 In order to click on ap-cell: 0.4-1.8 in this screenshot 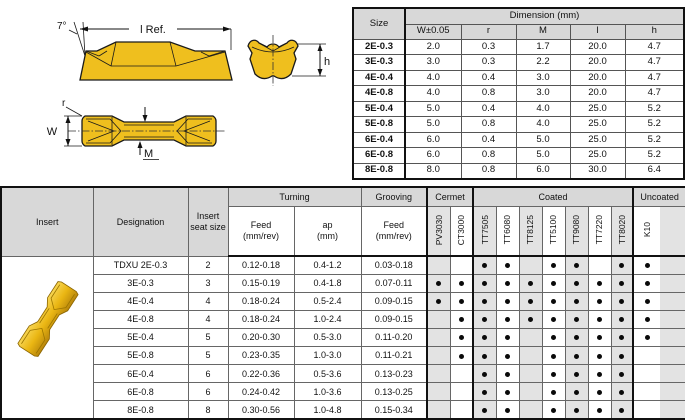, I will do `click(327, 283)`.